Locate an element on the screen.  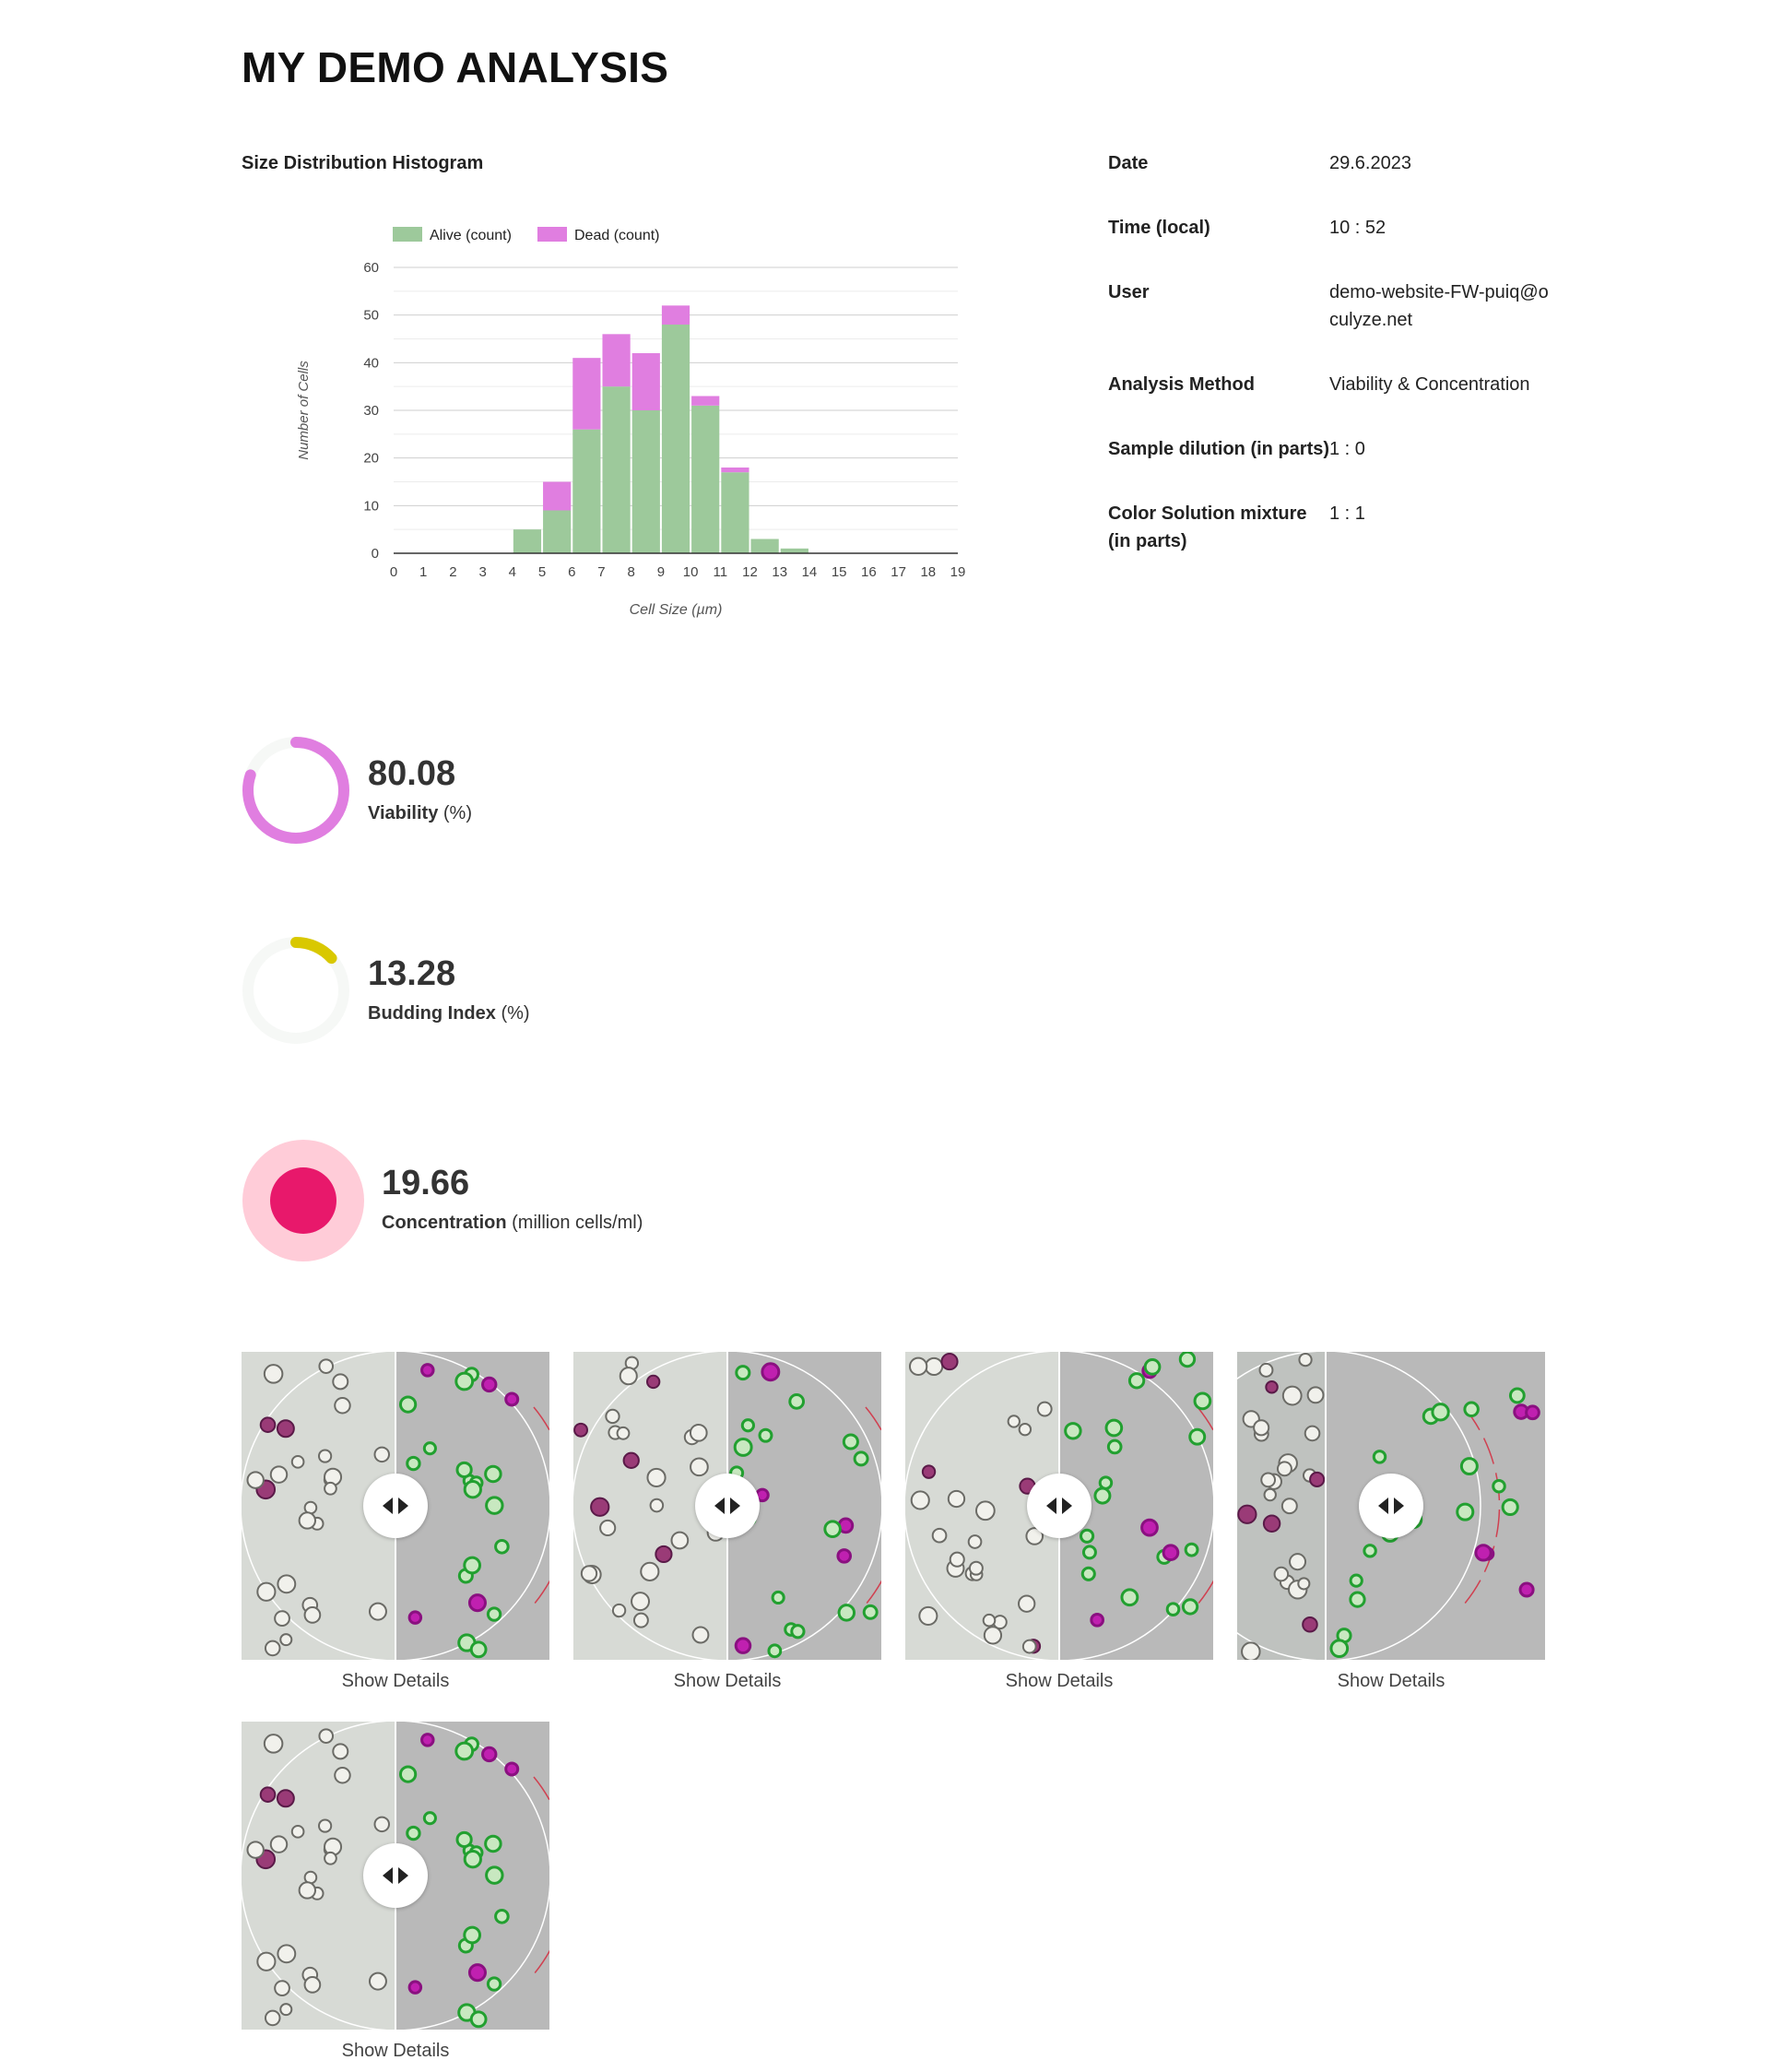
x-tick-label: 15 is located at coordinates (839, 572).